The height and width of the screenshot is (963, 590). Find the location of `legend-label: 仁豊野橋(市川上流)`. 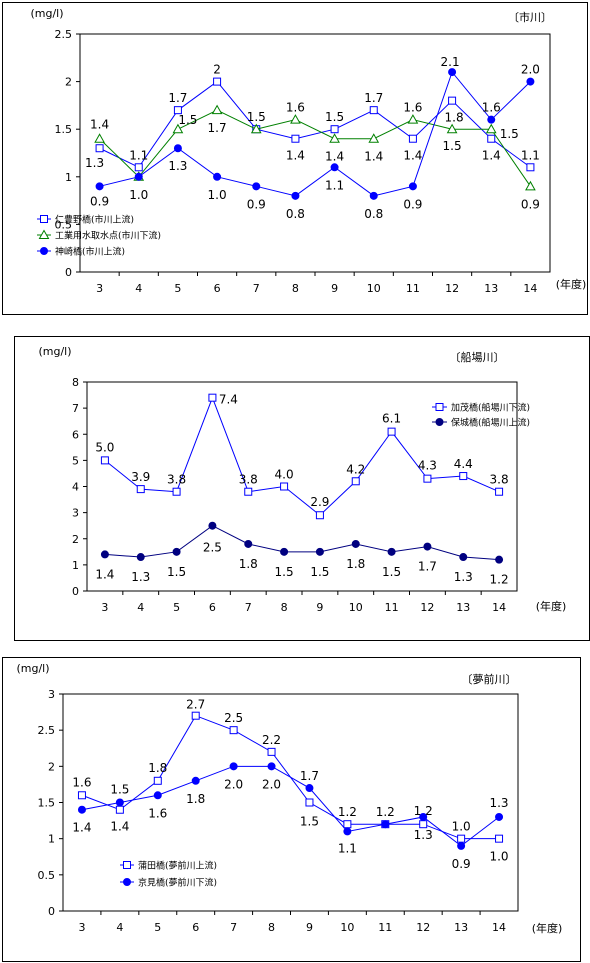

legend-label: 仁豊野橋(市川上流) is located at coordinates (94, 220).